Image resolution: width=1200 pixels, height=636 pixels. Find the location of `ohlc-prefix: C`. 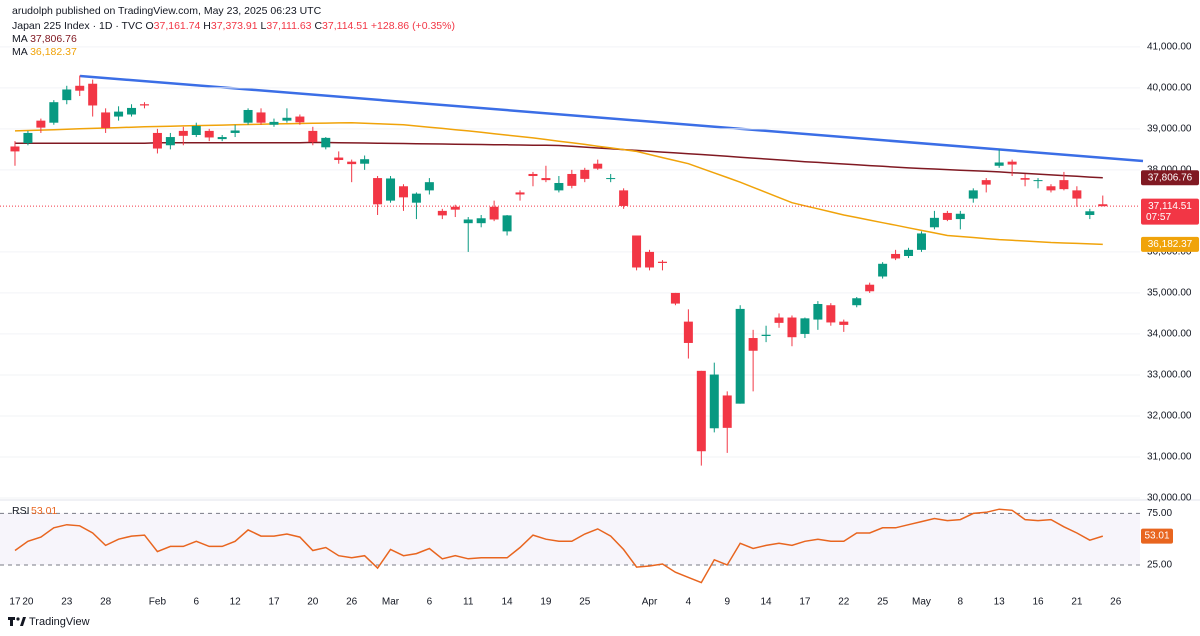

ohlc-prefix: C is located at coordinates (318, 26).